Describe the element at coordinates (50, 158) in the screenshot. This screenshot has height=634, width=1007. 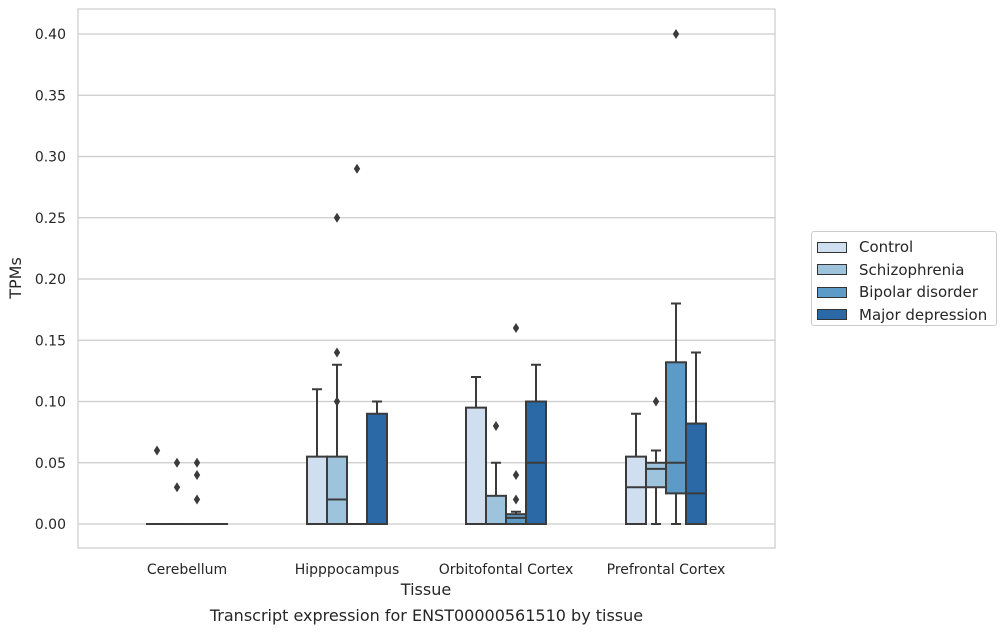
I see `y-tick-label: 0.30` at that location.